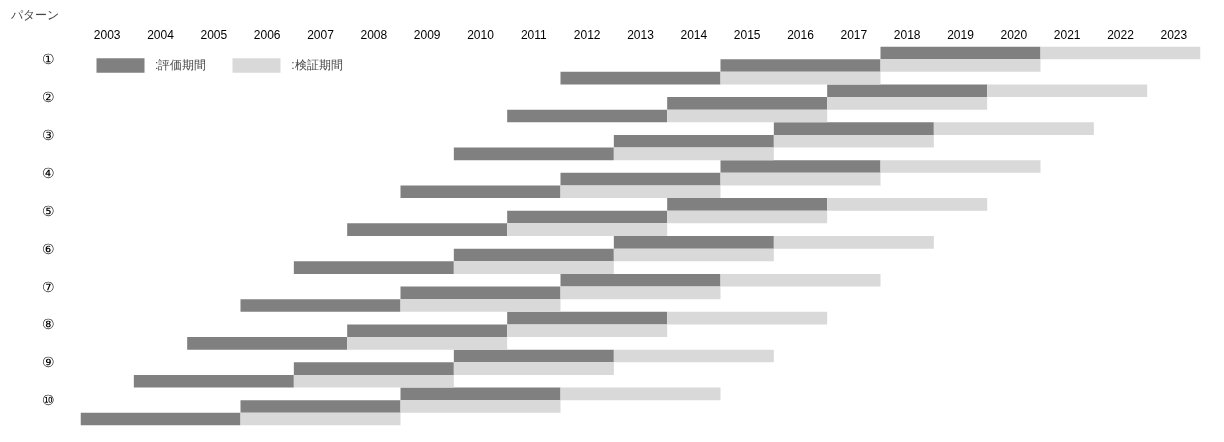  Describe the element at coordinates (801, 34) in the screenshot. I see `x-tick-label: 2016` at that location.